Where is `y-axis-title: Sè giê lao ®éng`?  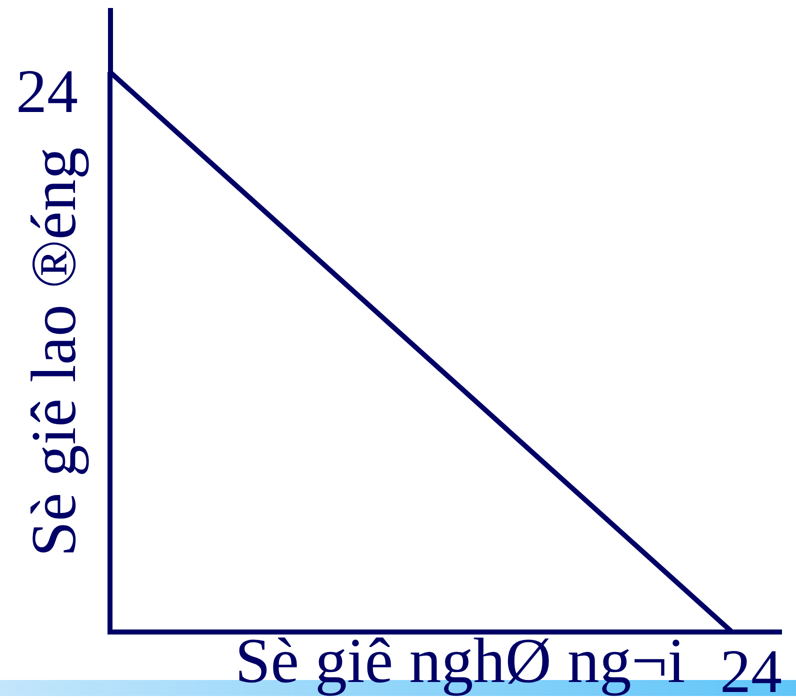 y-axis-title: Sè giê lao ®éng is located at coordinates (53, 352).